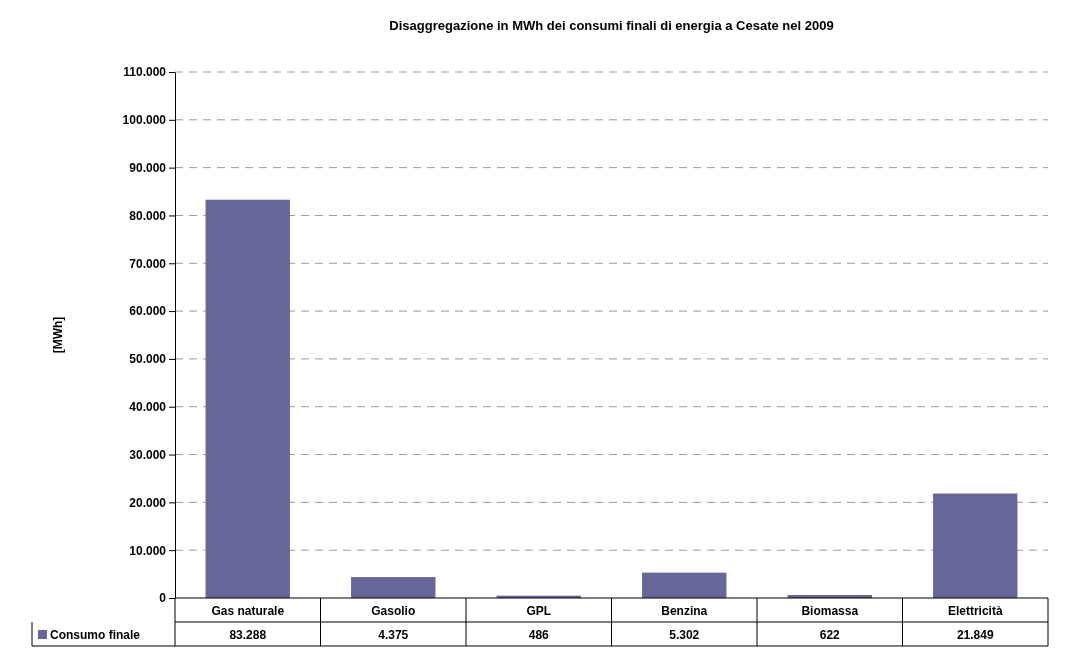  Describe the element at coordinates (539, 611) in the screenshot. I see `x-tick-label: GPL` at that location.